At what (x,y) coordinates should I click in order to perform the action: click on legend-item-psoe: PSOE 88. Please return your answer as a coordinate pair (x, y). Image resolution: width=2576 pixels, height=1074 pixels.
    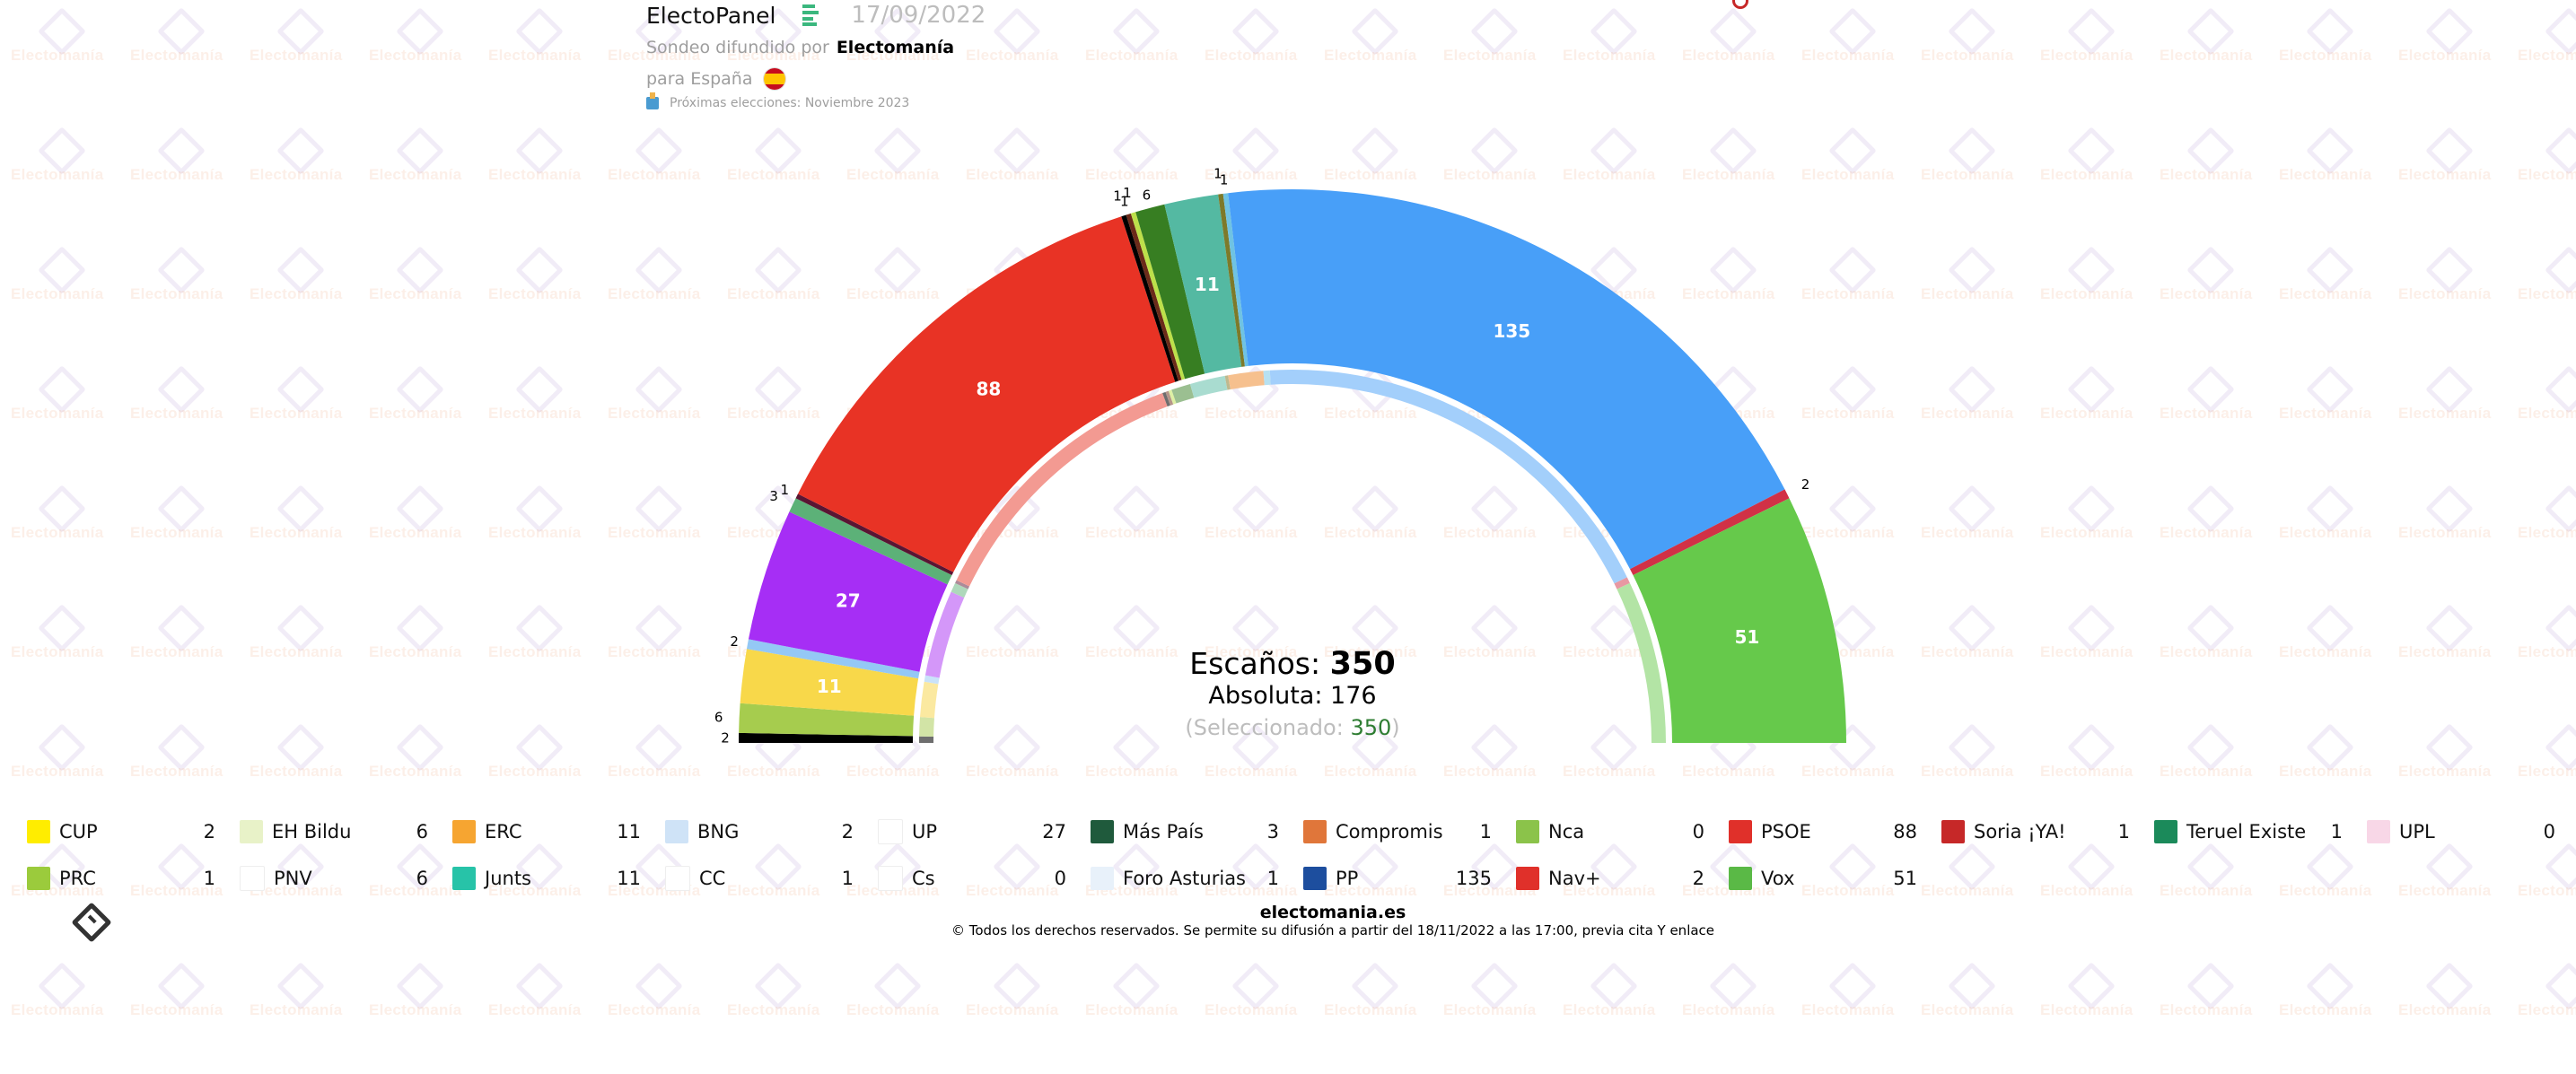
    Looking at the image, I should click on (1809, 831).